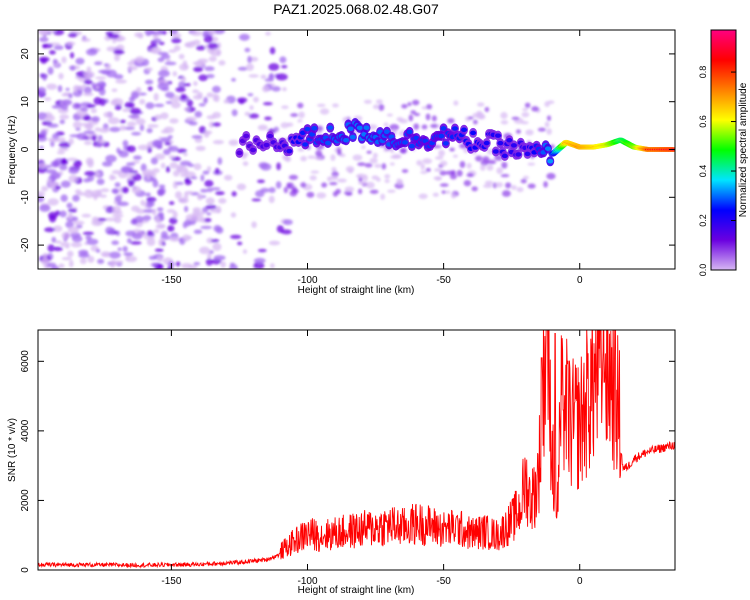  What do you see at coordinates (25, 361) in the screenshot?
I see `snr-y-tick-label: 6000` at bounding box center [25, 361].